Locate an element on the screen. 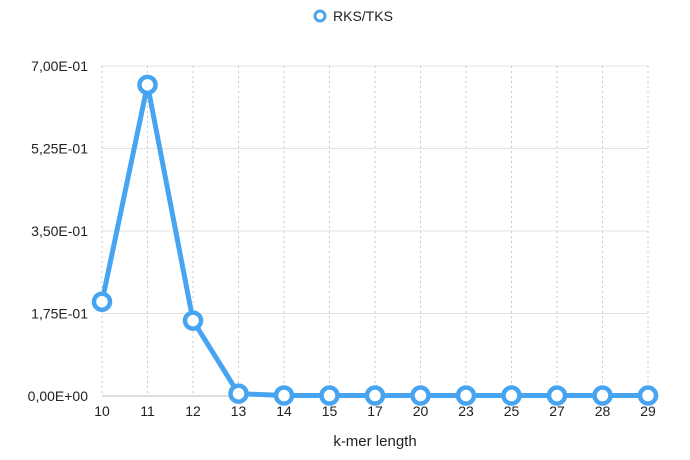  legend-label: RKS/TKS is located at coordinates (363, 16).